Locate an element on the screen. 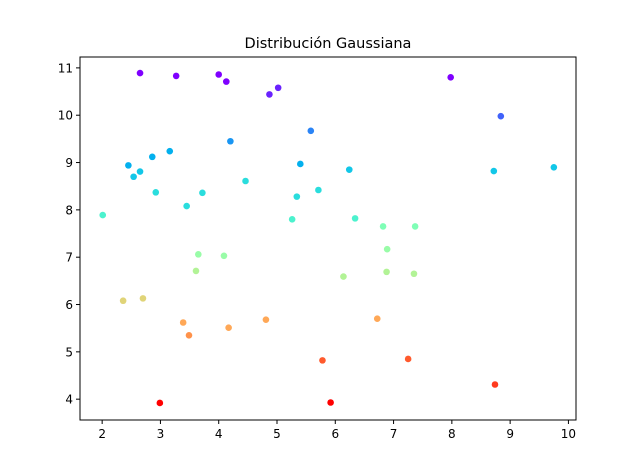 The image size is (640, 472). y-tick-label: 8 is located at coordinates (69, 210).